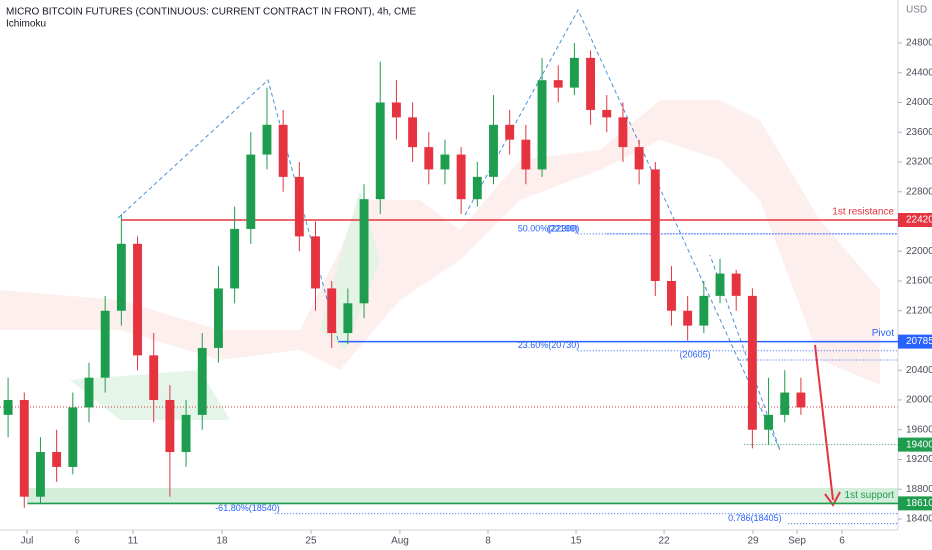 Image resolution: width=932 pixels, height=550 pixels. What do you see at coordinates (919, 519) in the screenshot?
I see `y-tick-label: 18400` at bounding box center [919, 519].